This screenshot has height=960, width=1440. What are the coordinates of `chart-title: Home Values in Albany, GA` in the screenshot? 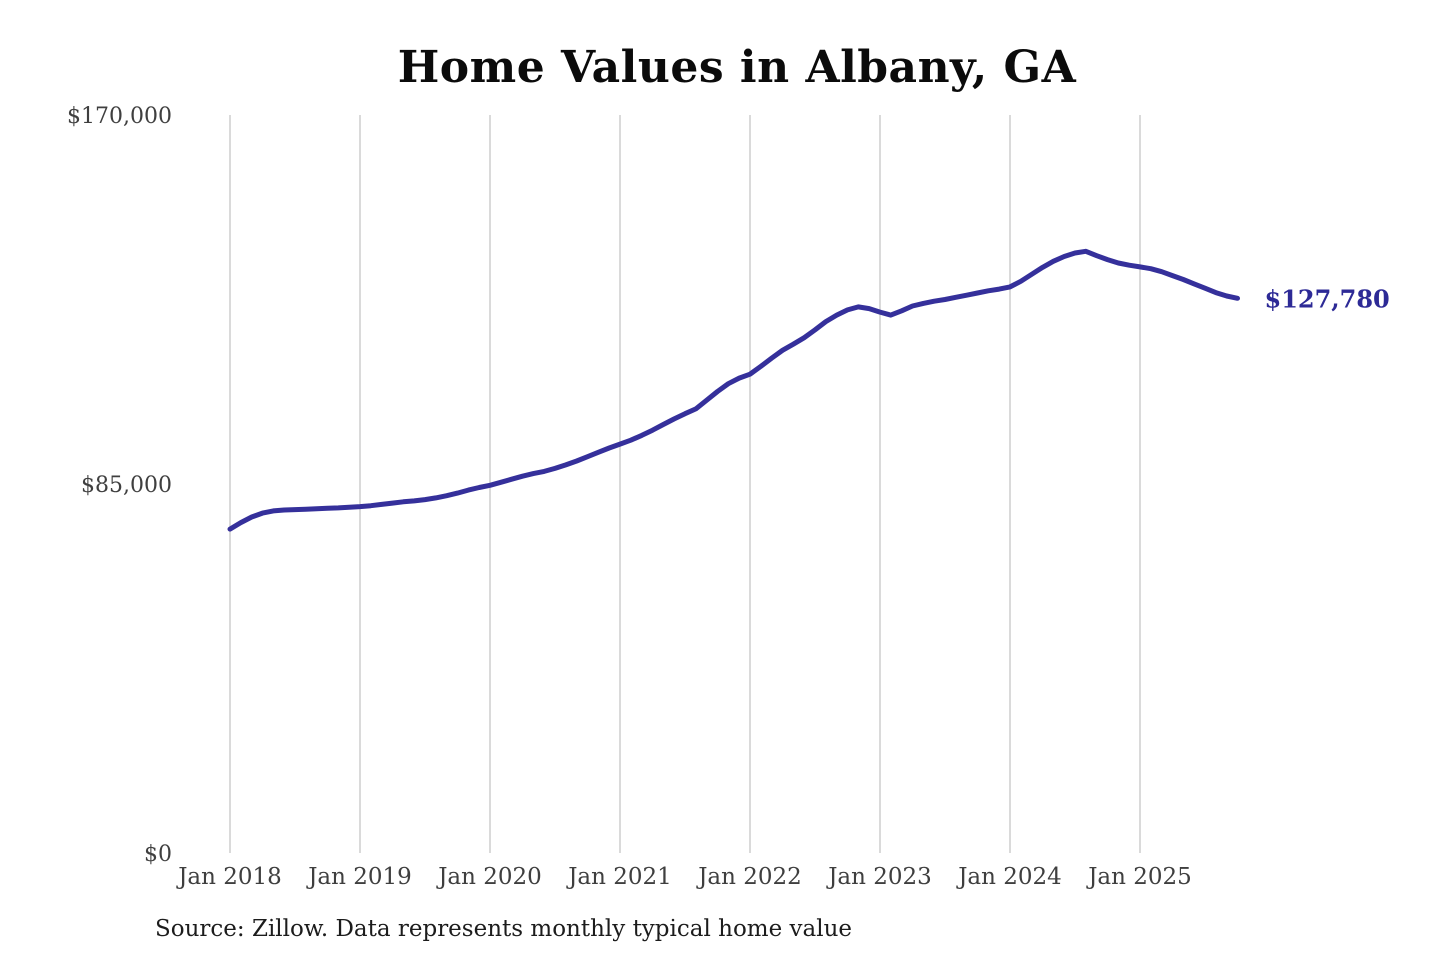 It's located at (737, 67).